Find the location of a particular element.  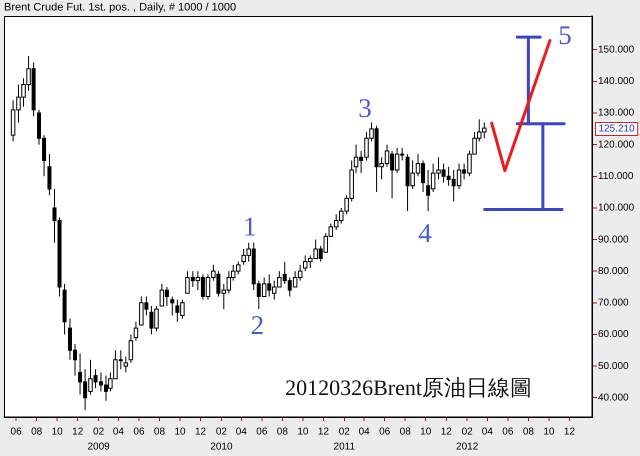

y-tick-label: 90.000 is located at coordinates (614, 240).